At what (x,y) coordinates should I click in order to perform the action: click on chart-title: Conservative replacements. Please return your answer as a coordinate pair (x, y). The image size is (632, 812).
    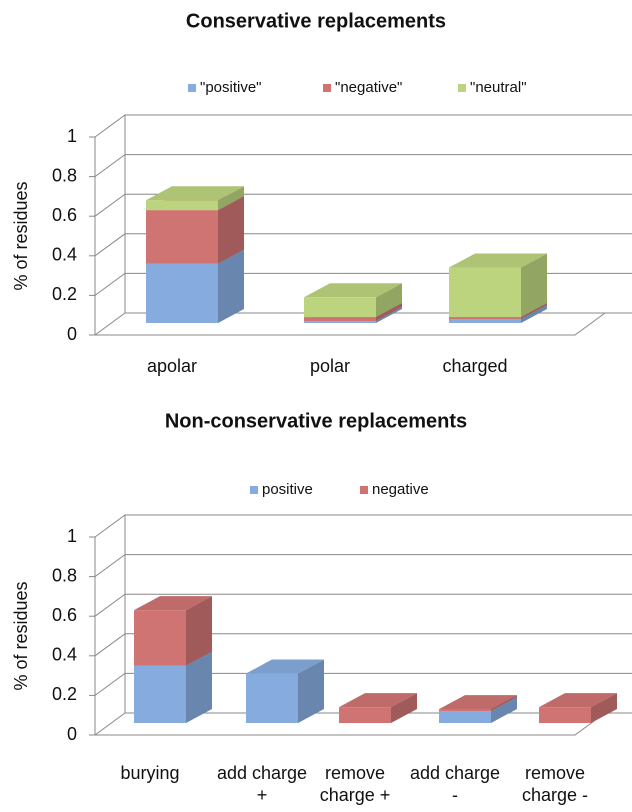
    Looking at the image, I should click on (316, 21).